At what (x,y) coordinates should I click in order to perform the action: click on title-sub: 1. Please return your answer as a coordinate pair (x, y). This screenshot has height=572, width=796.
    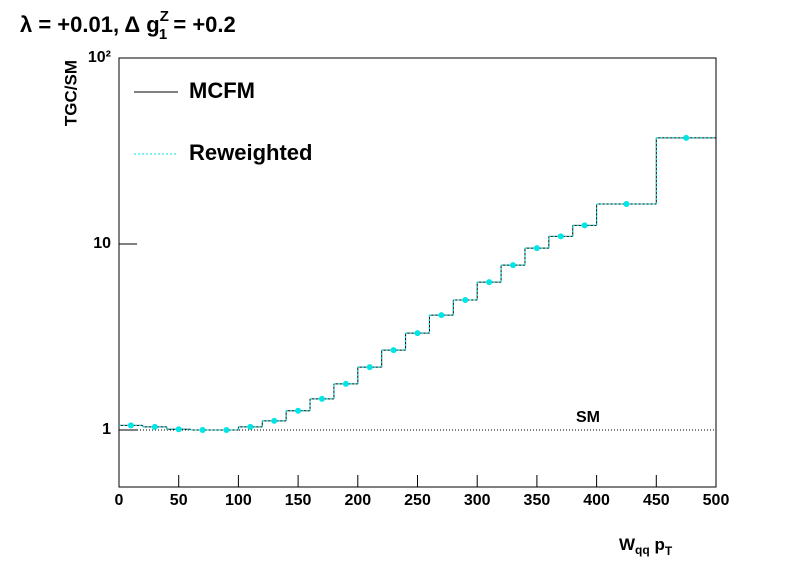
    Looking at the image, I should click on (163, 34).